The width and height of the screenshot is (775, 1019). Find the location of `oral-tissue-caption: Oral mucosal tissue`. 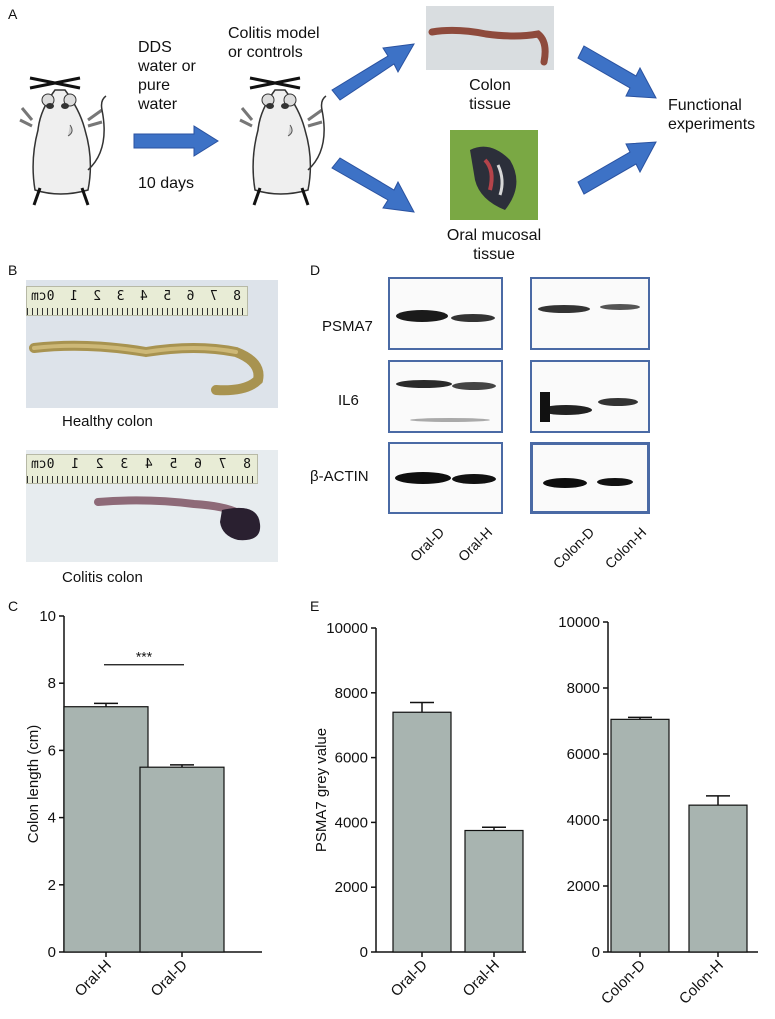

oral-tissue-caption: Oral mucosal tissue is located at coordinates (494, 245).